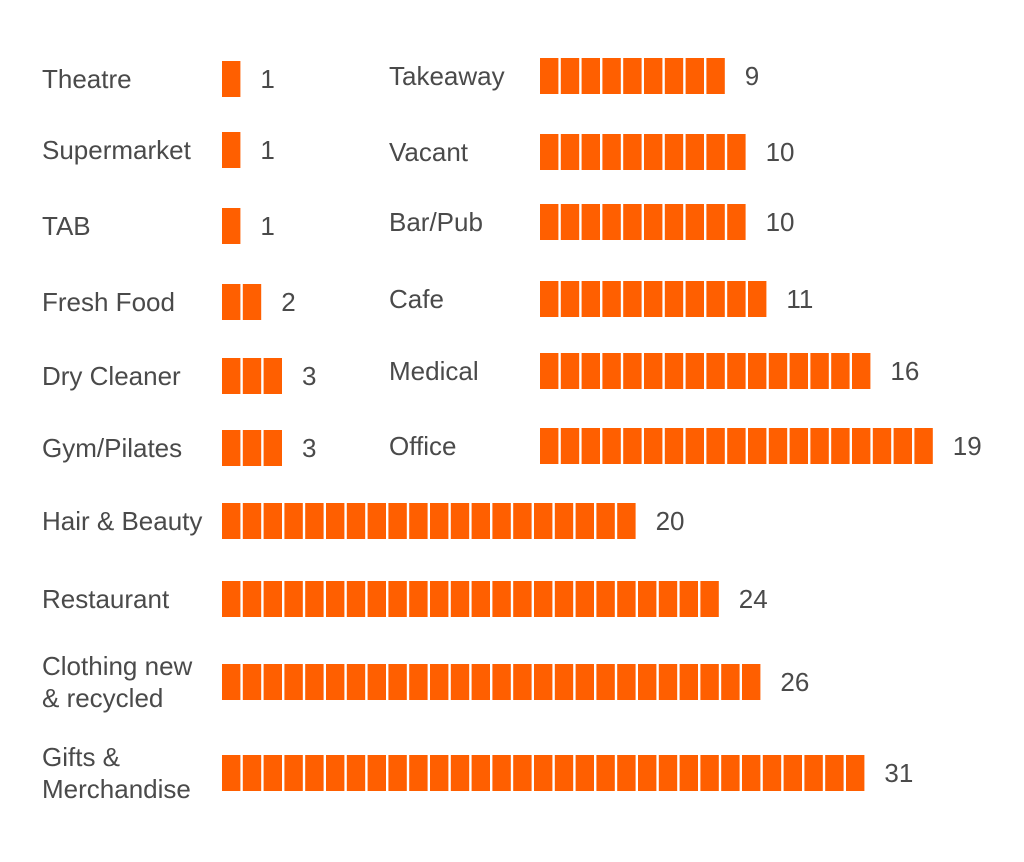  I want to click on bar-row-fresh-food: Fresh Food 2, so click(169, 302).